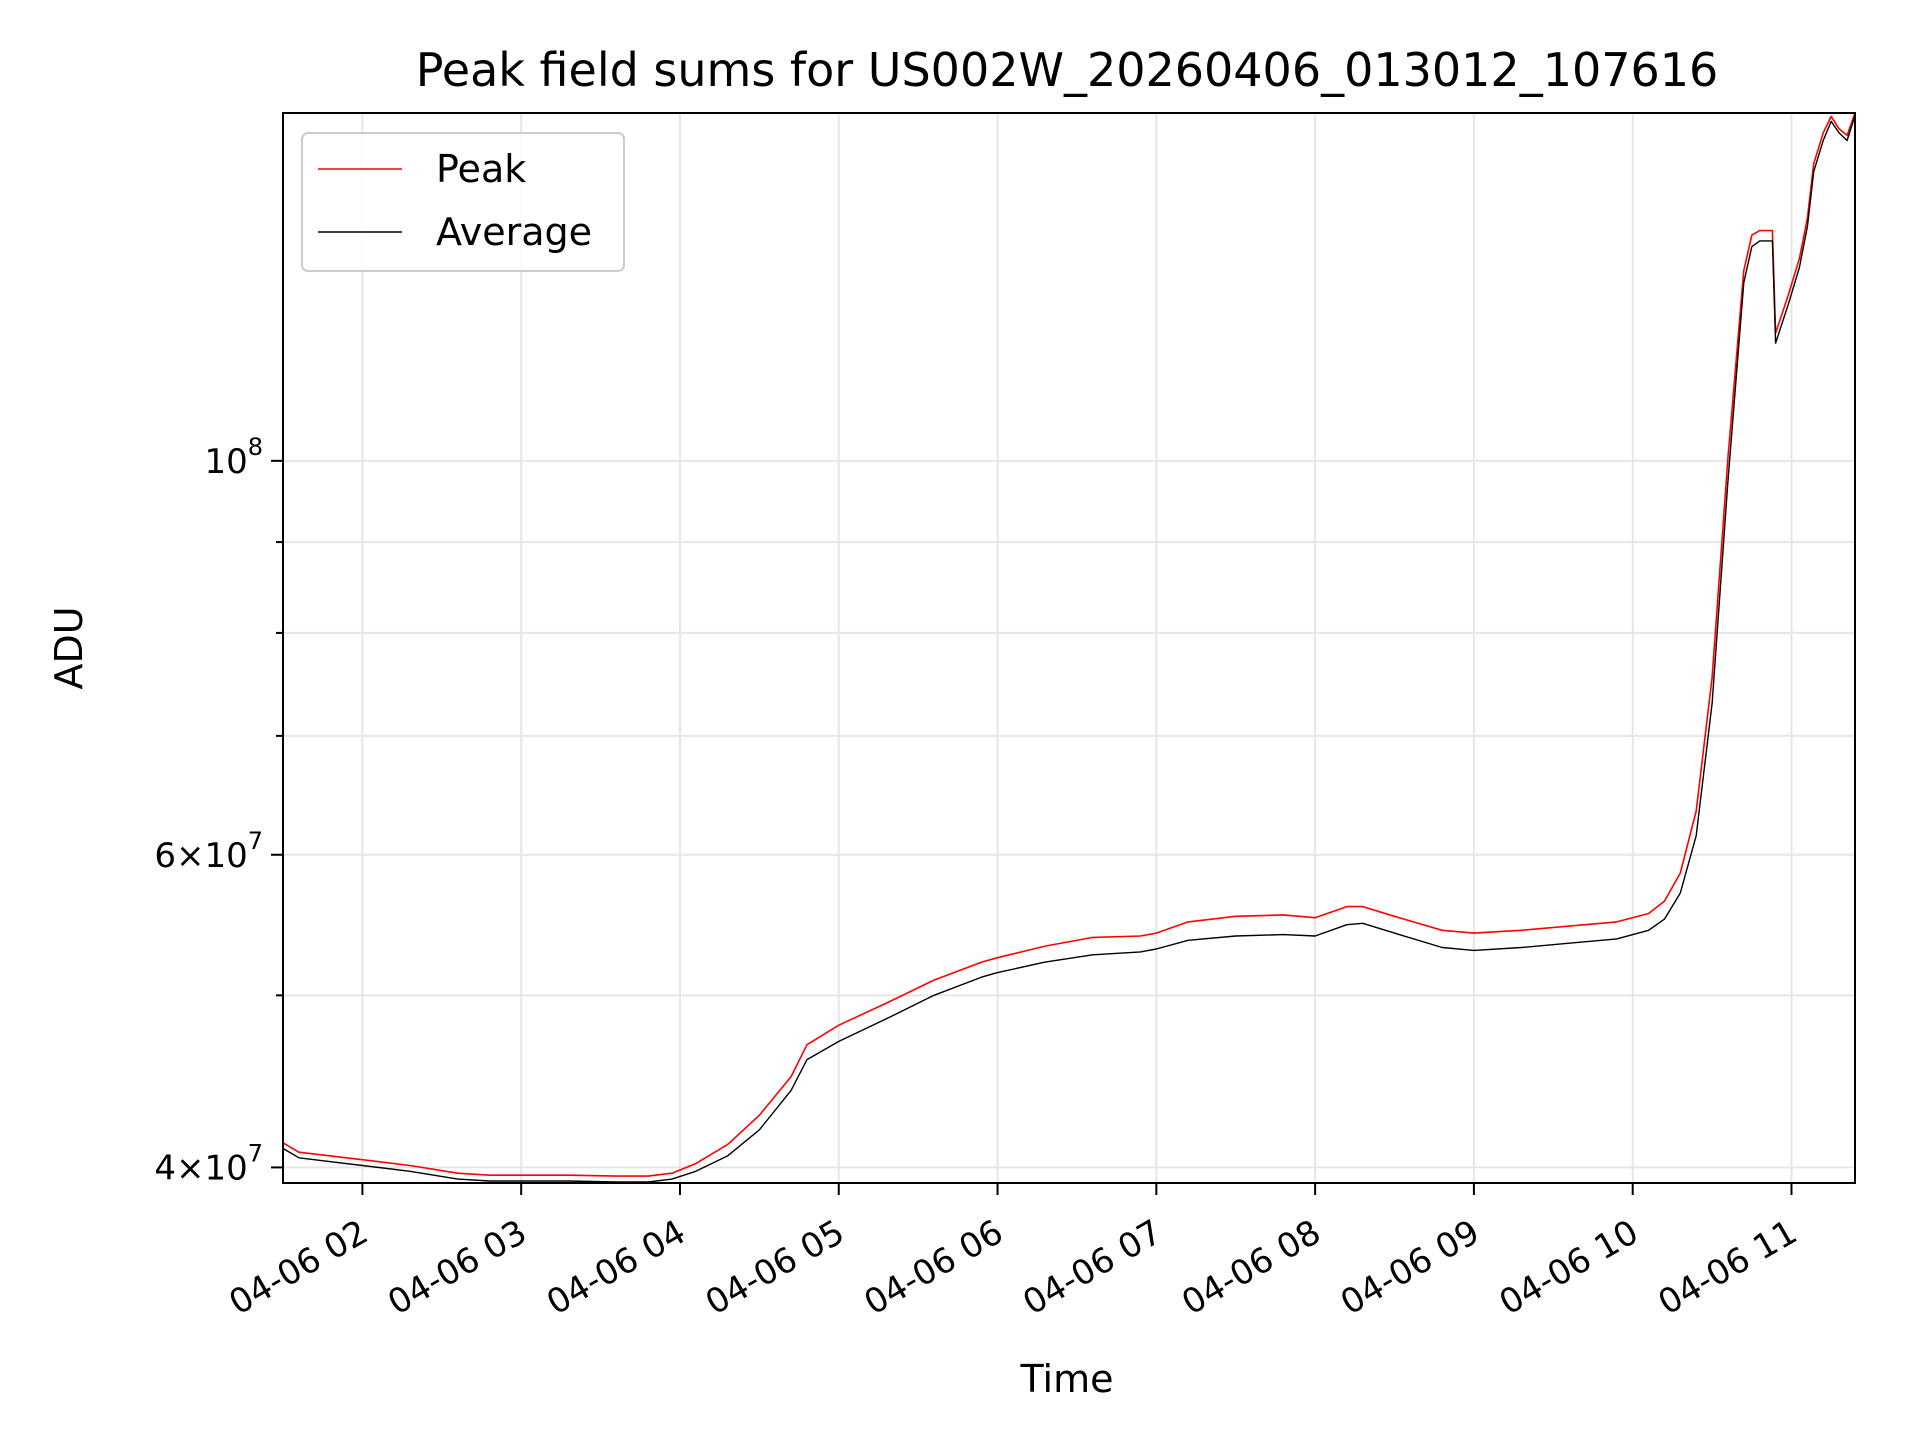 The width and height of the screenshot is (1920, 1440). What do you see at coordinates (69, 647) in the screenshot?
I see `y-axis-label: ADU` at bounding box center [69, 647].